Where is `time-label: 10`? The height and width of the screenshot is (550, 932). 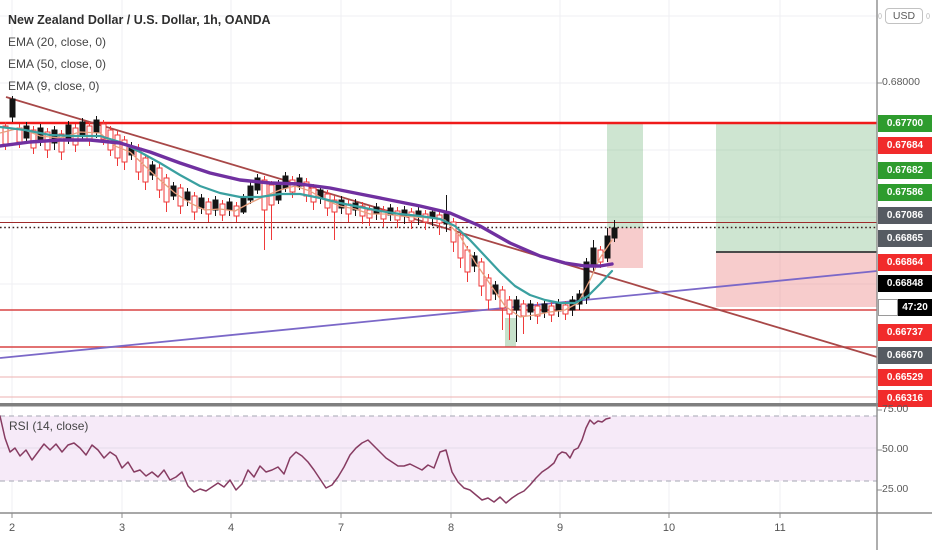
time-label: 10 is located at coordinates (669, 528).